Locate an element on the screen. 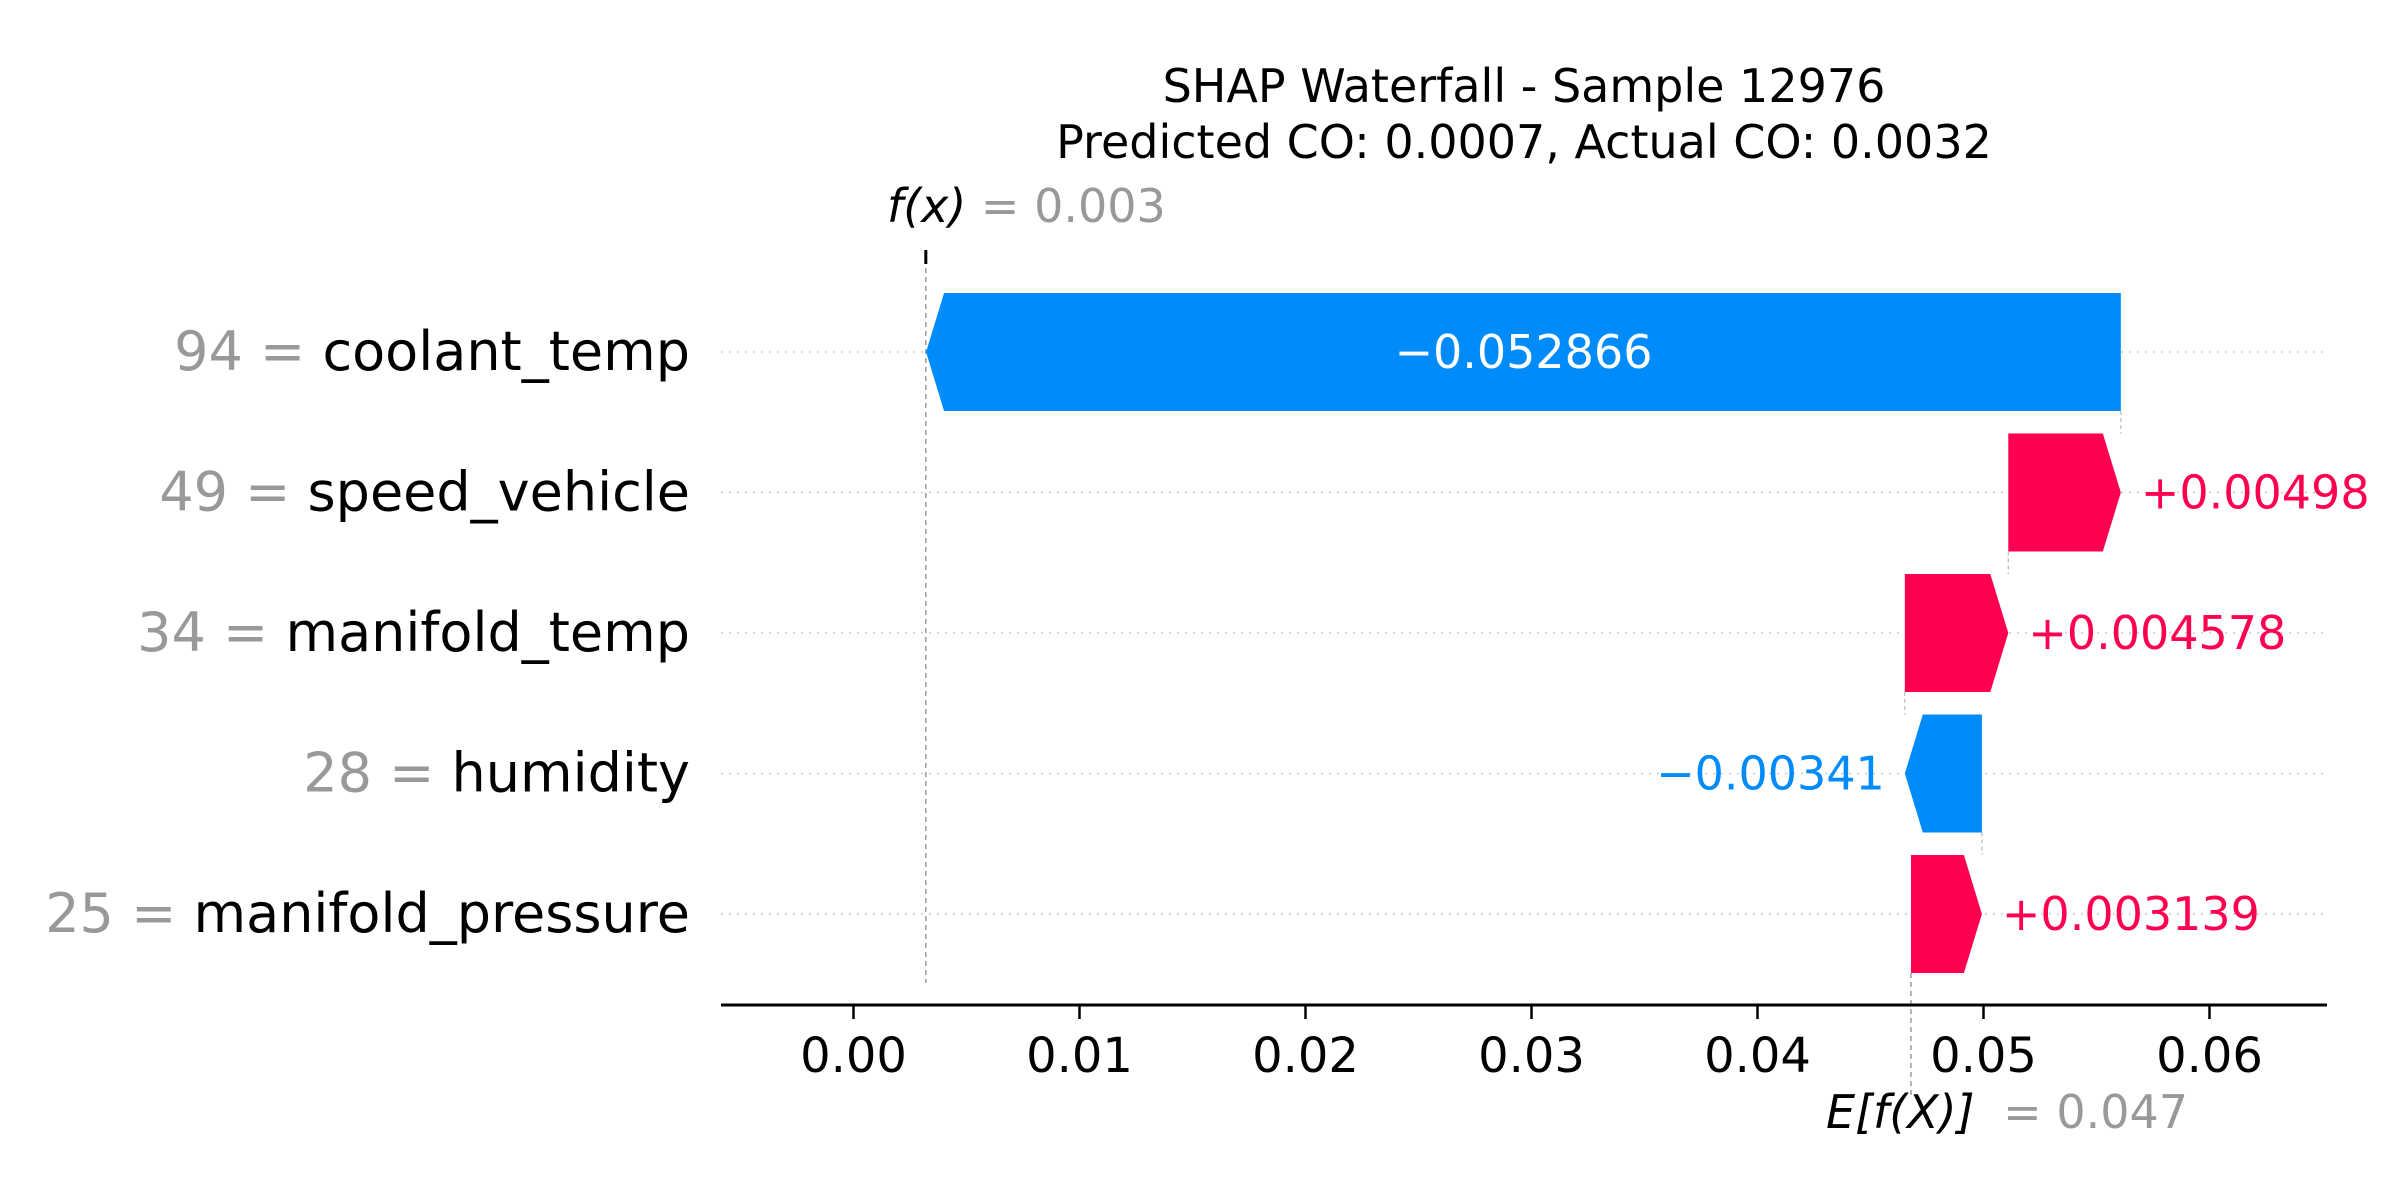 The image size is (2400, 1200). shap-value-label-coolant_temp: −0.052866 is located at coordinates (1523, 352).